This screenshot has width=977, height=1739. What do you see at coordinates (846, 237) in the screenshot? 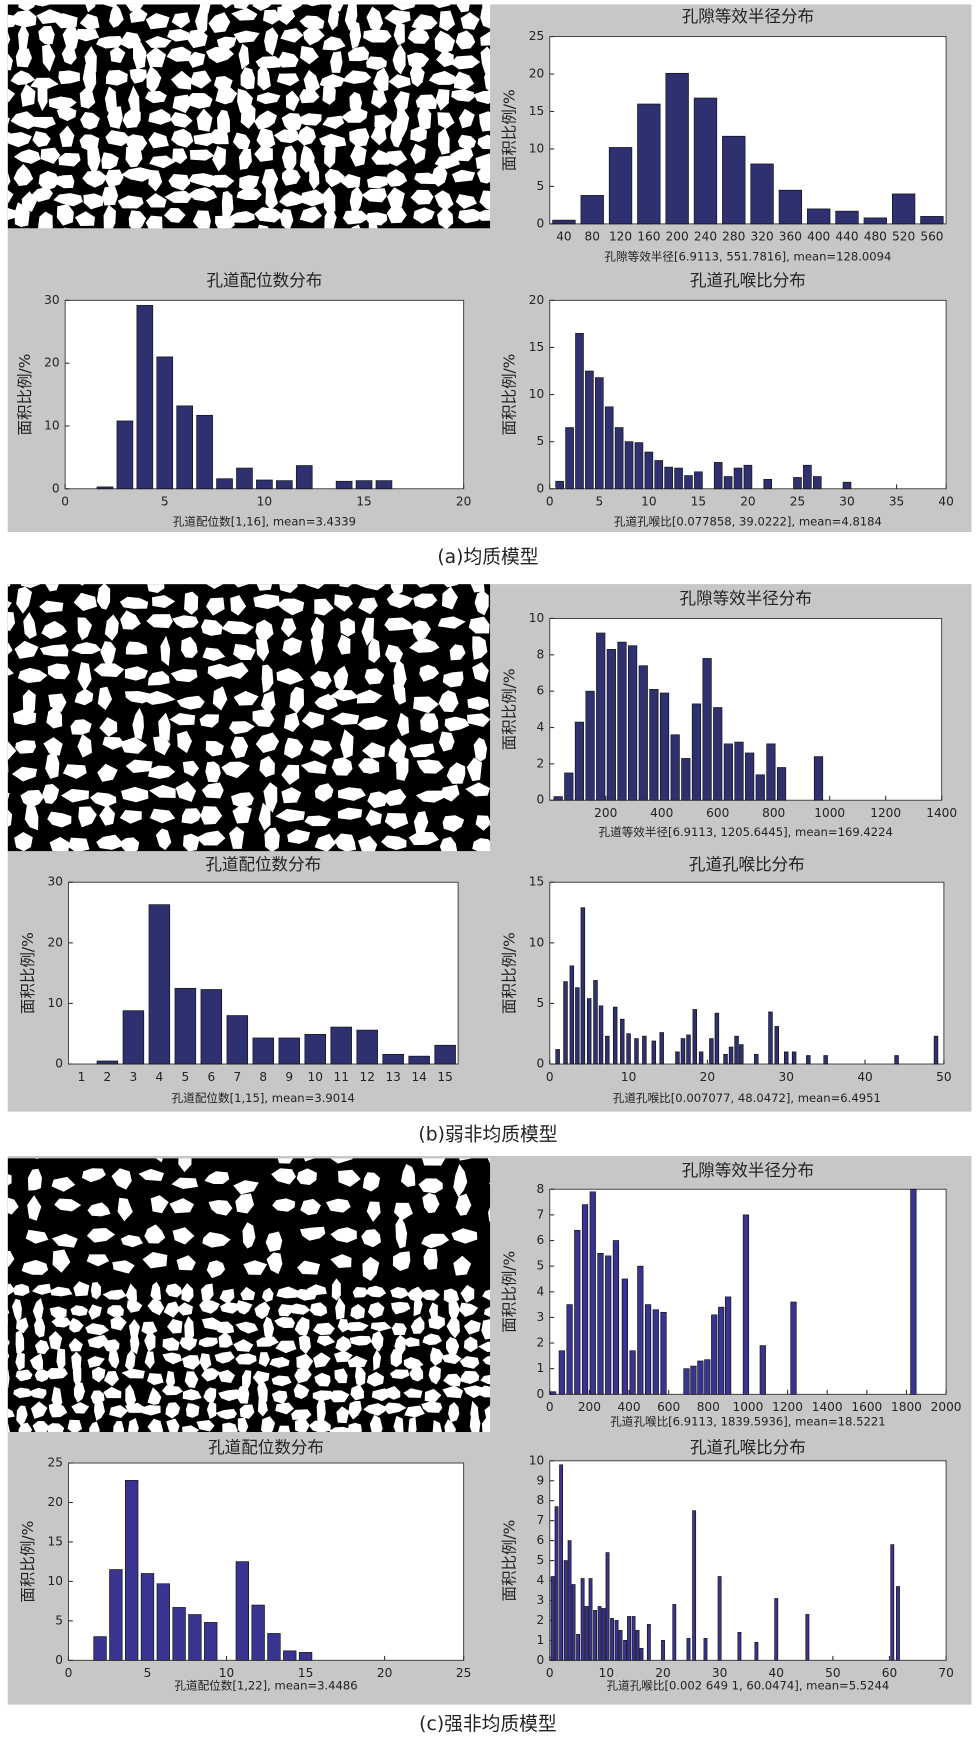
I see `x-tick-label: 440` at bounding box center [846, 237].